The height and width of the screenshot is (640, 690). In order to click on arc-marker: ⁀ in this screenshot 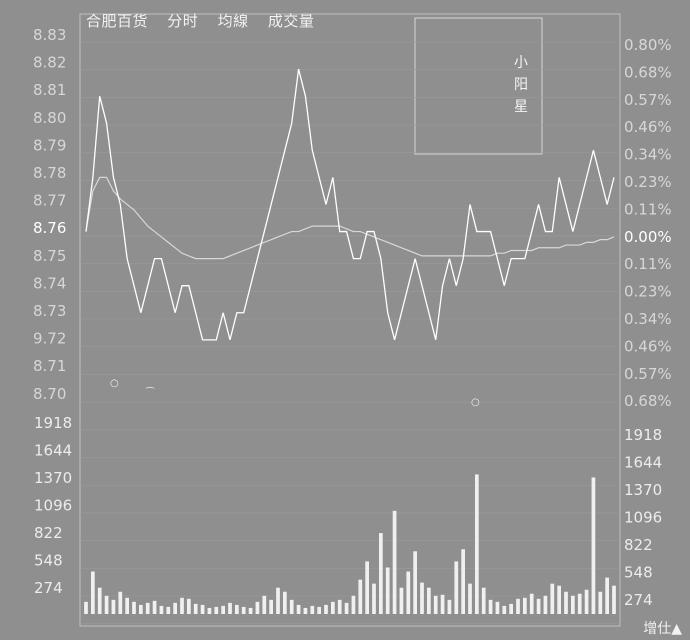, I will do `click(150, 393)`.